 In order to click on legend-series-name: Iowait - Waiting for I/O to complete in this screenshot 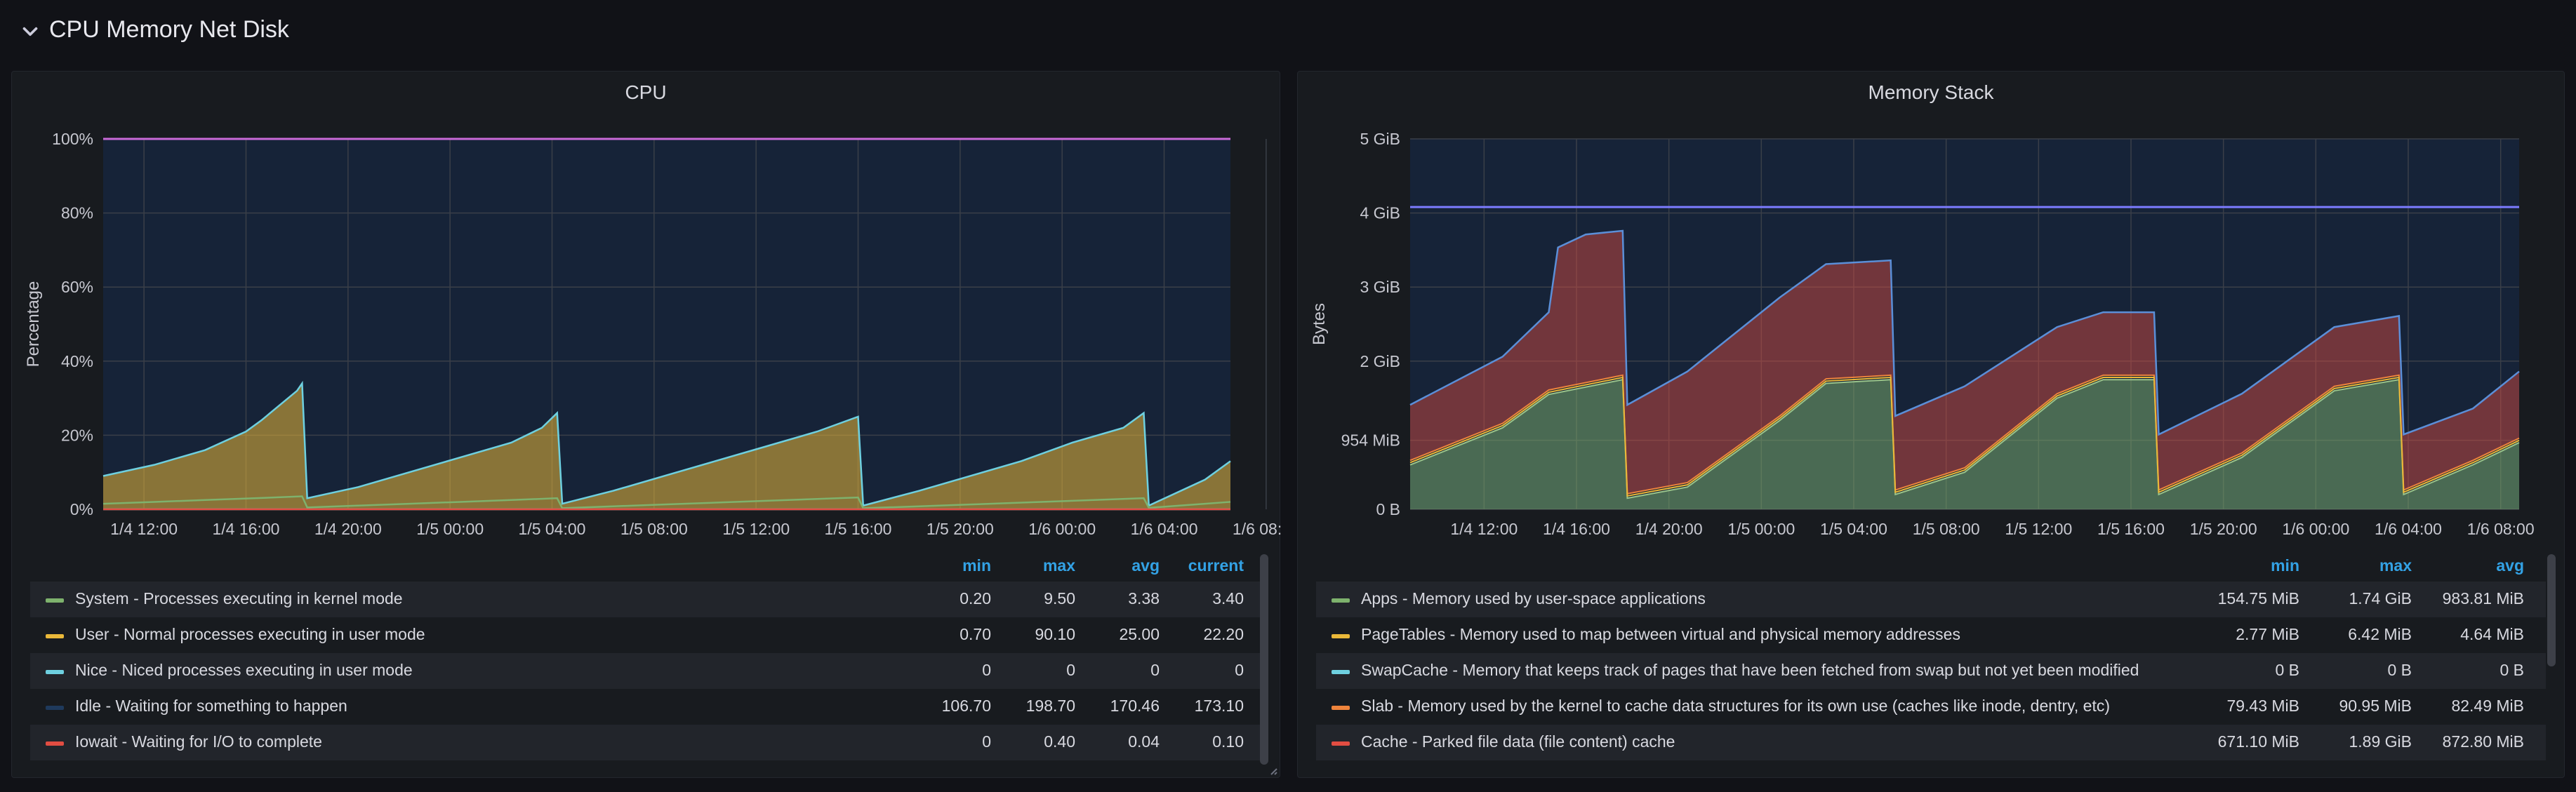, I will do `click(198, 741)`.